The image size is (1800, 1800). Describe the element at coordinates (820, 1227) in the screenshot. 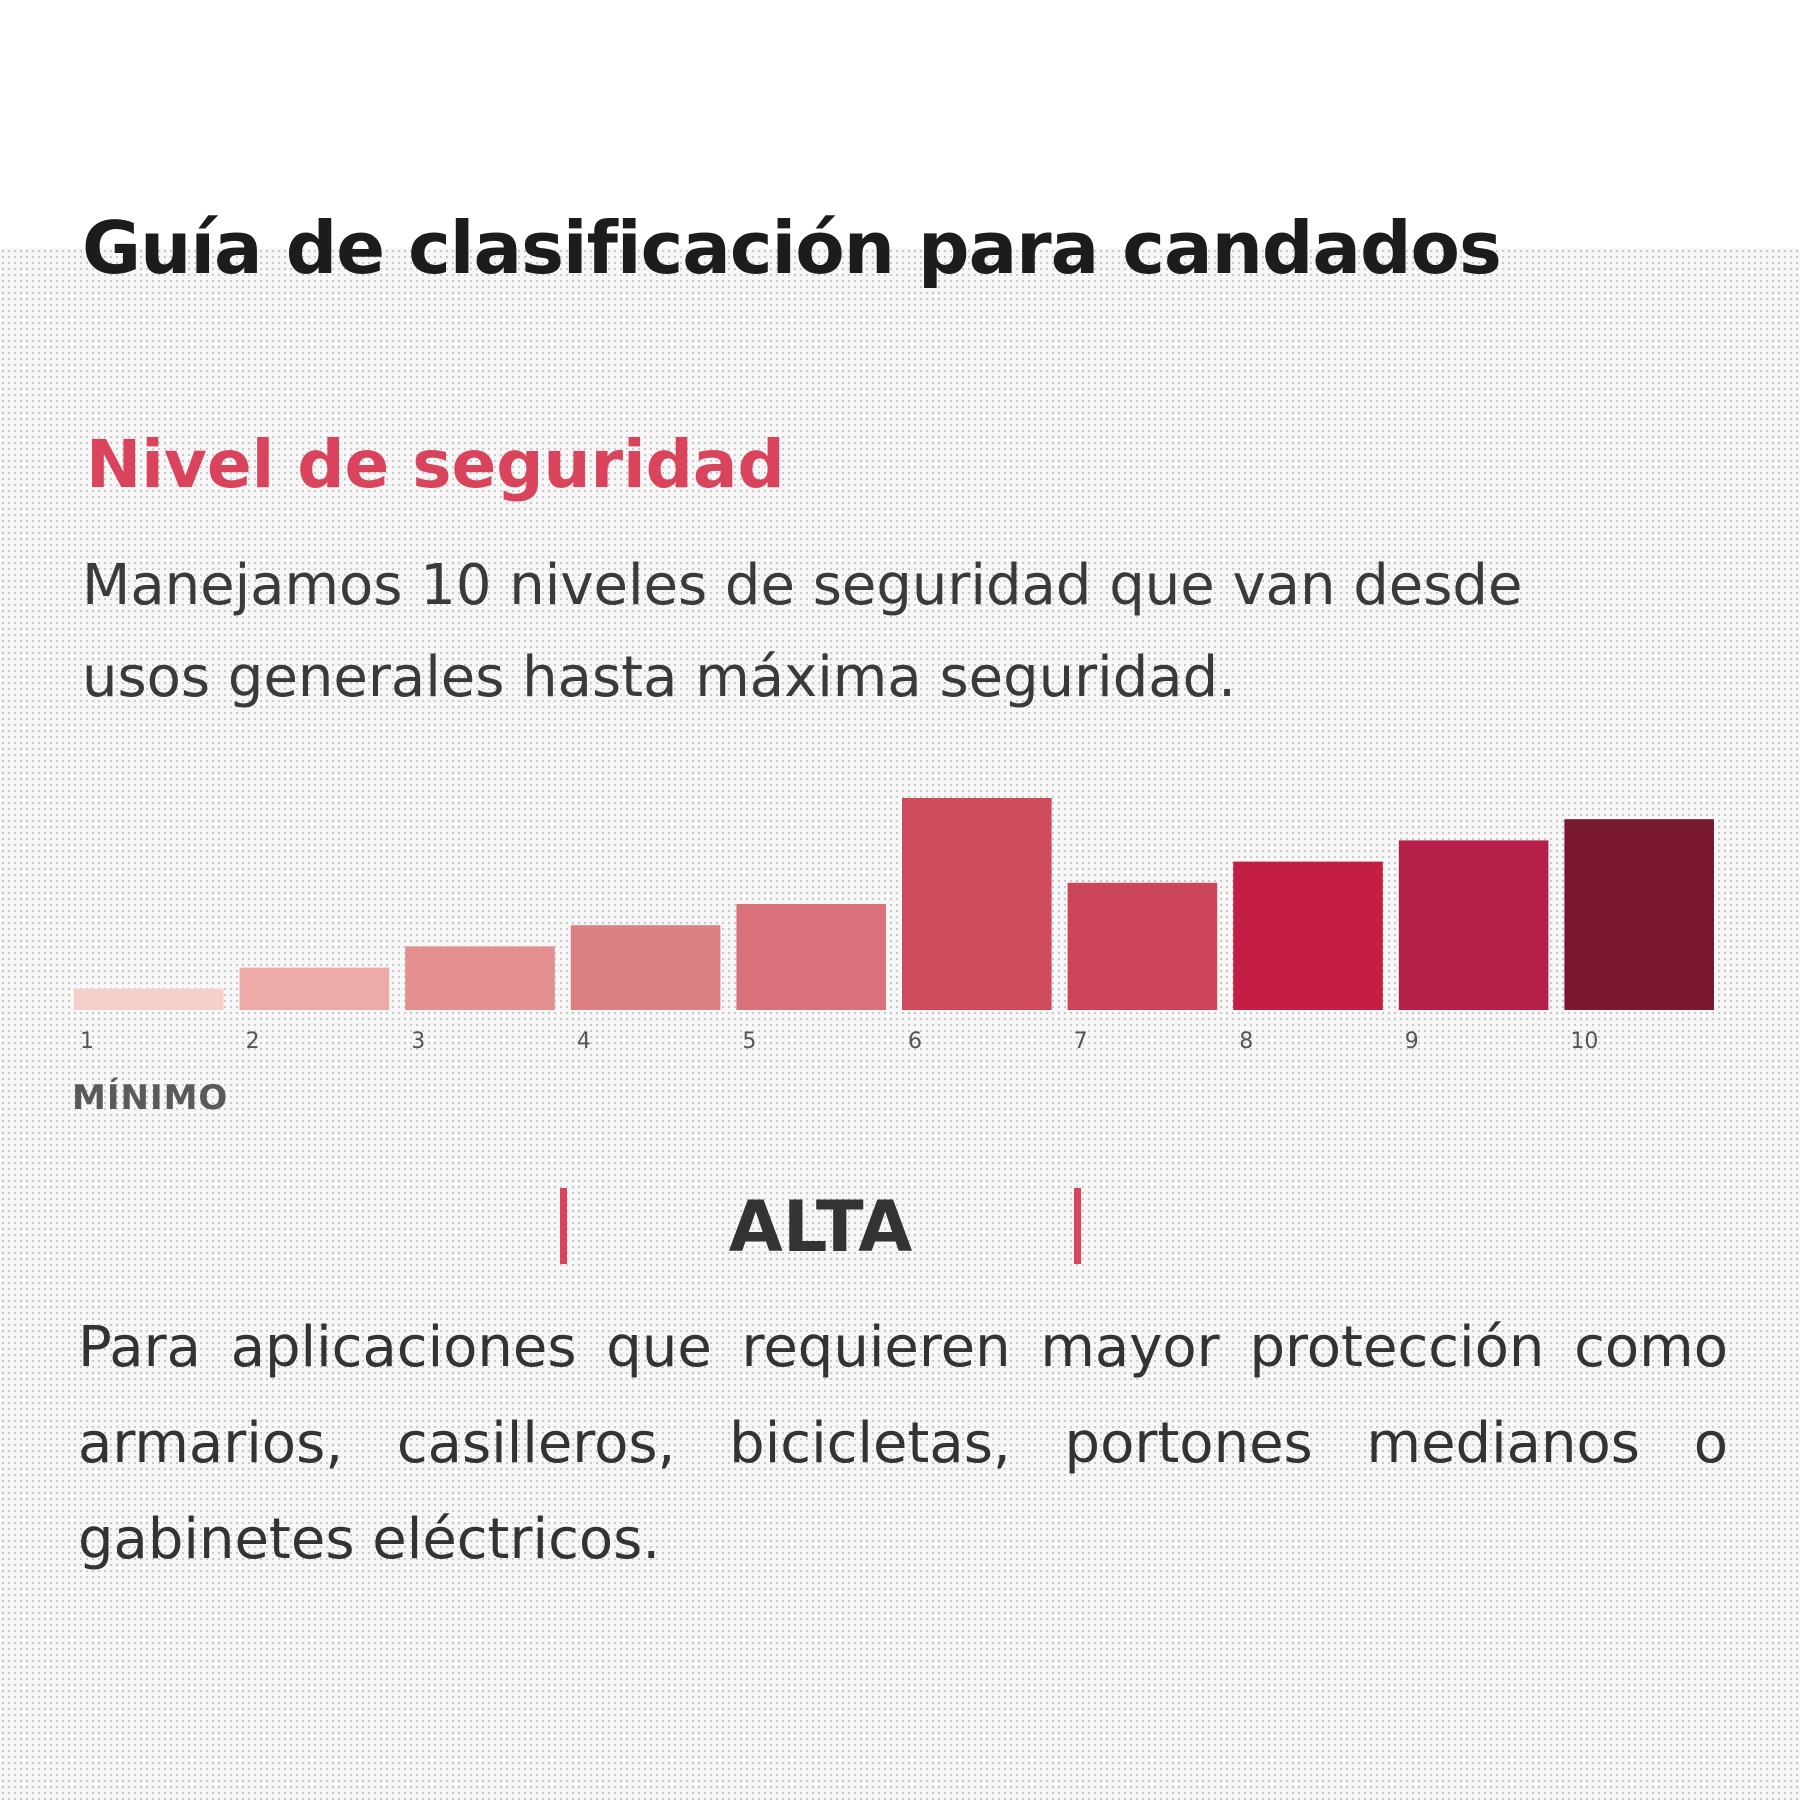

I see `range-label: ALTA` at that location.